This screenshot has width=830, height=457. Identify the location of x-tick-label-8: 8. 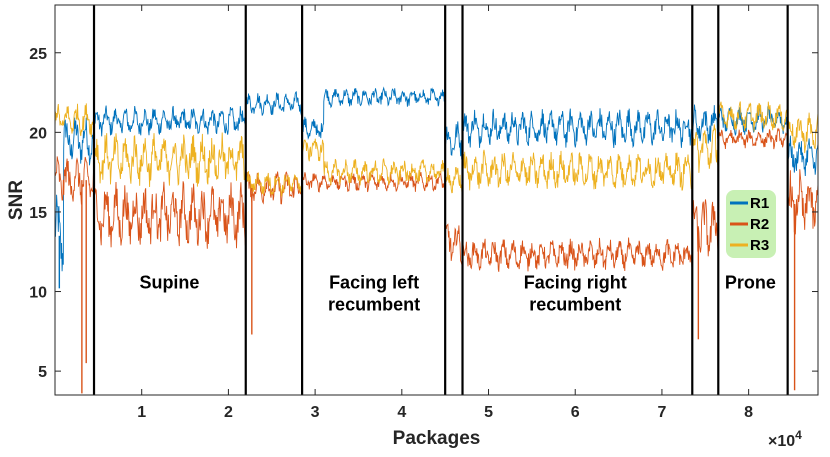
(748, 412).